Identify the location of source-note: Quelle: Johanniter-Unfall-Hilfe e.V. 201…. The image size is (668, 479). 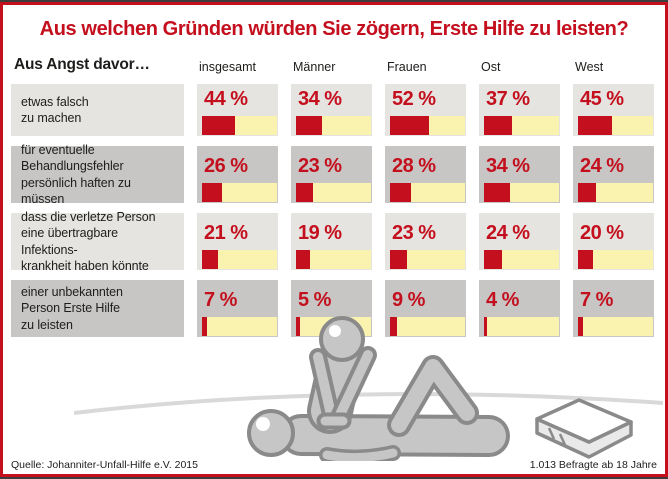
(104, 465).